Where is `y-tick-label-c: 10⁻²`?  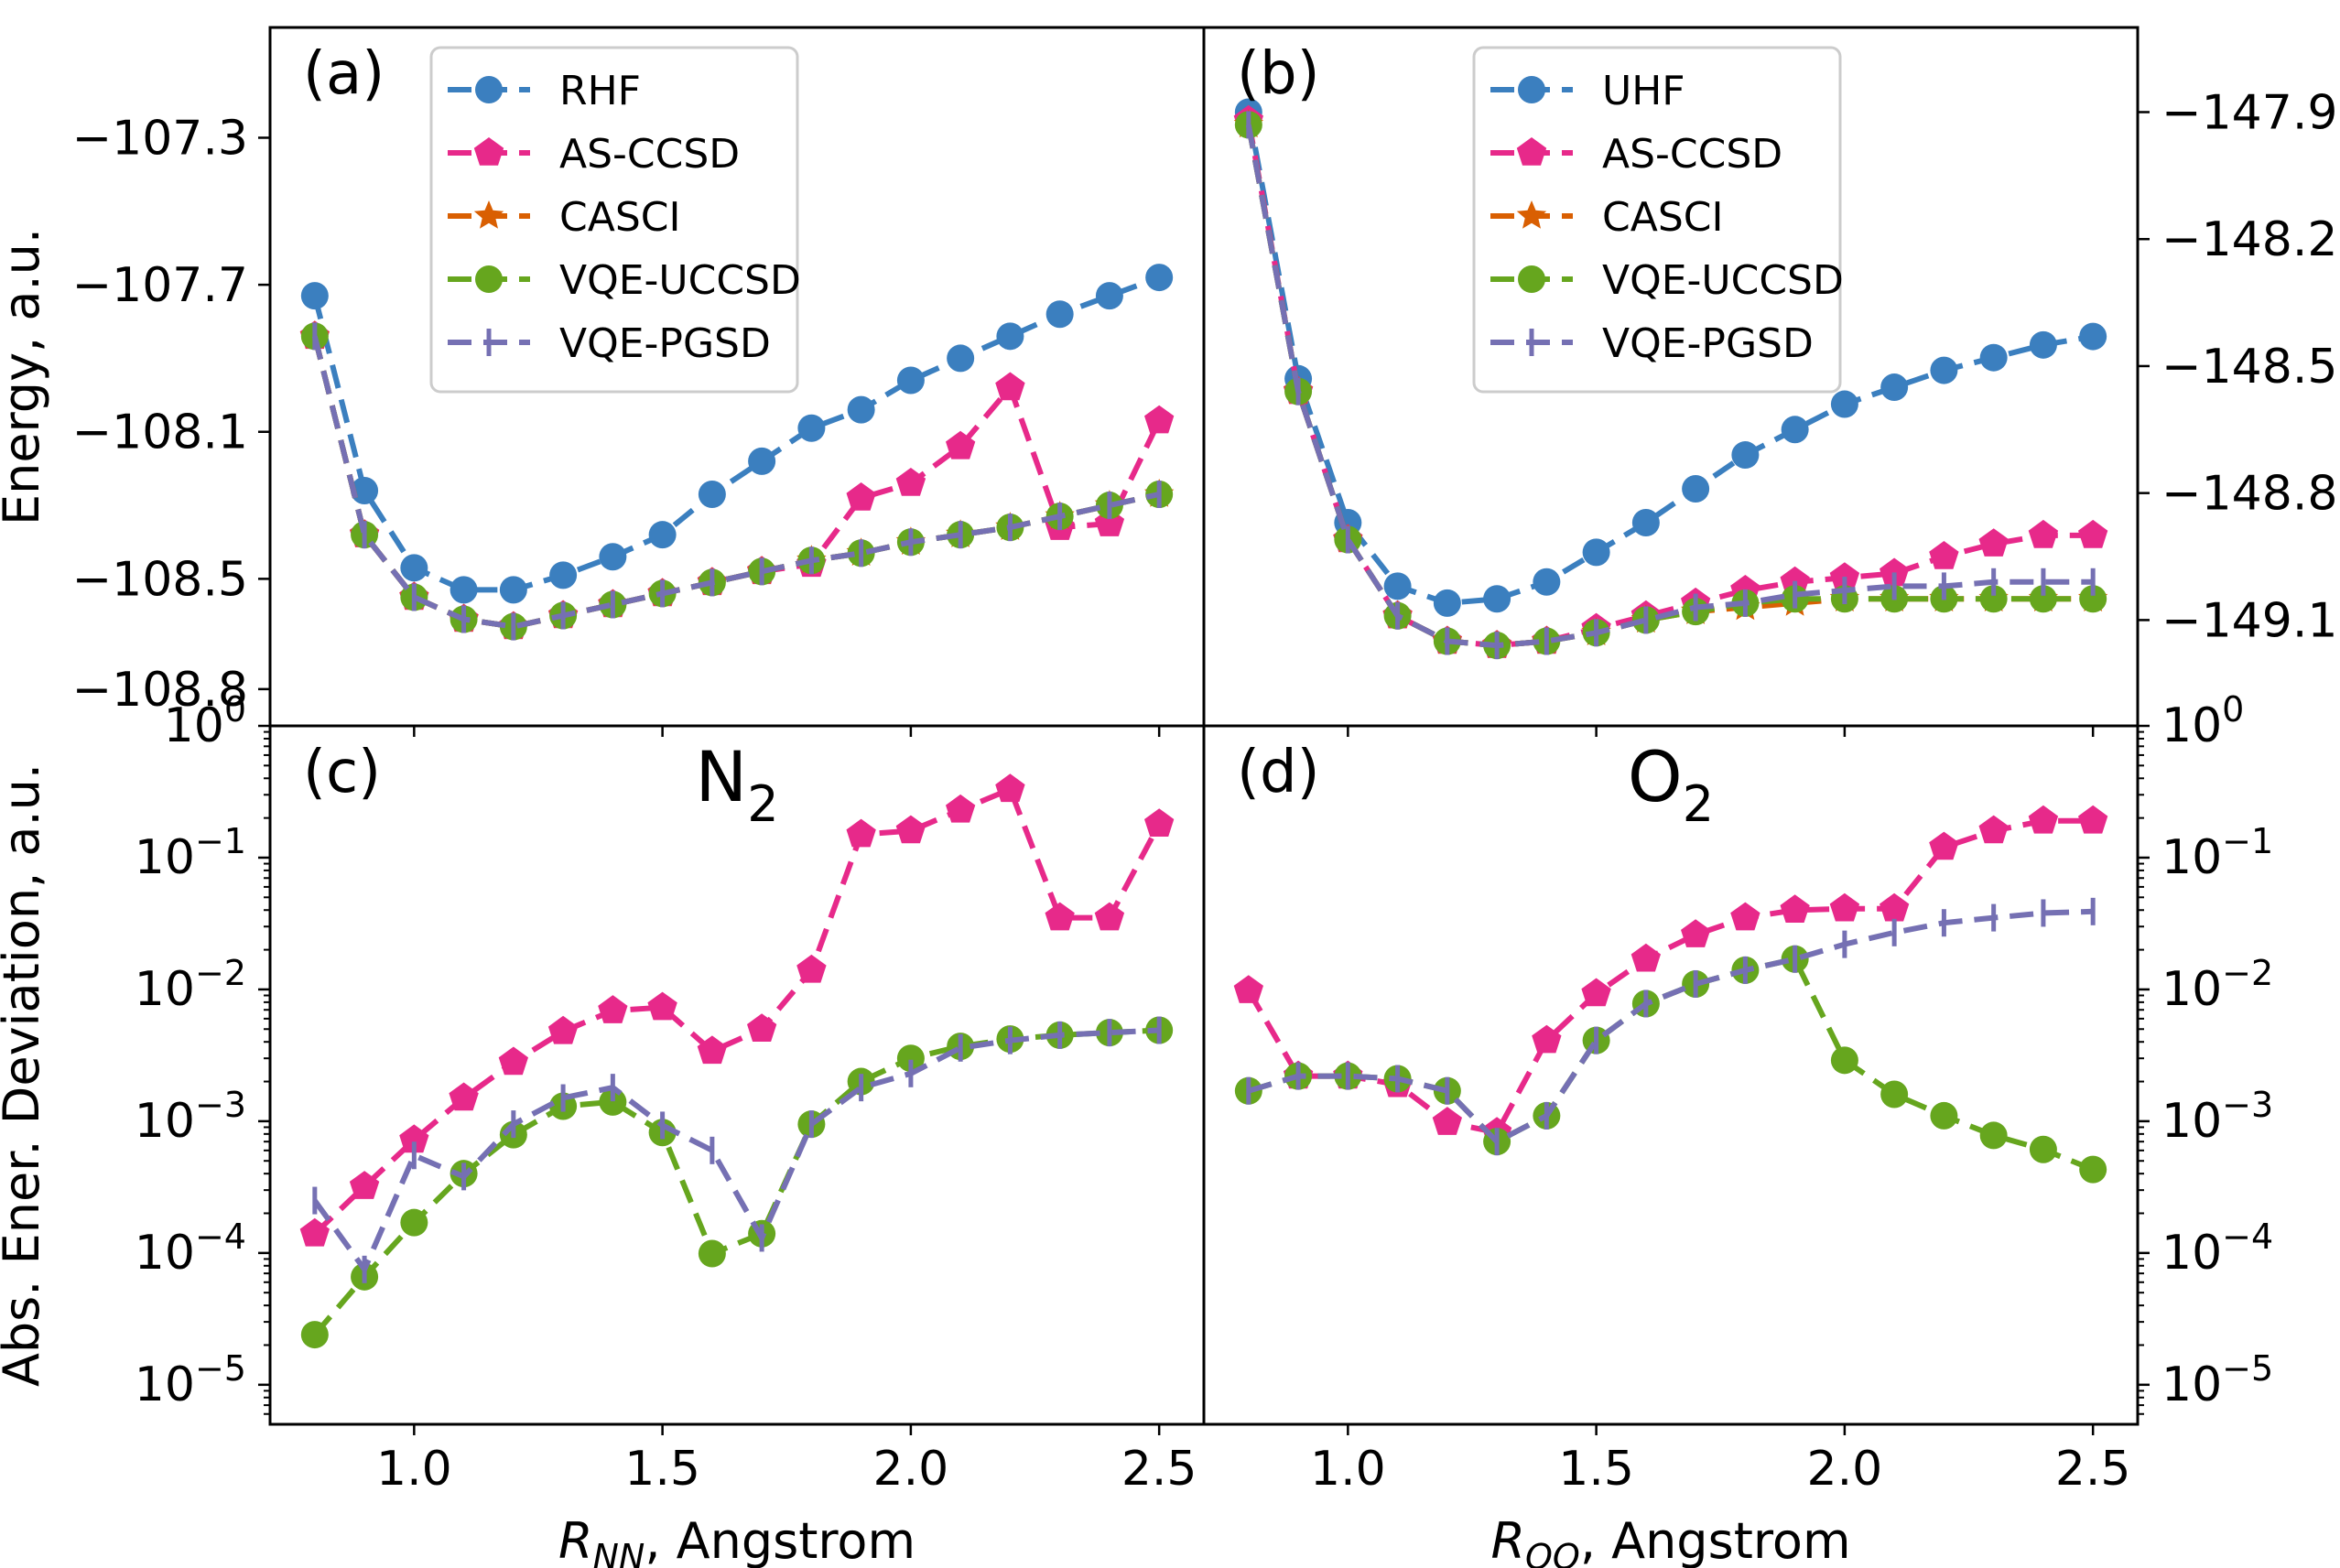
y-tick-label-c: 10⁻² is located at coordinates (190, 985).